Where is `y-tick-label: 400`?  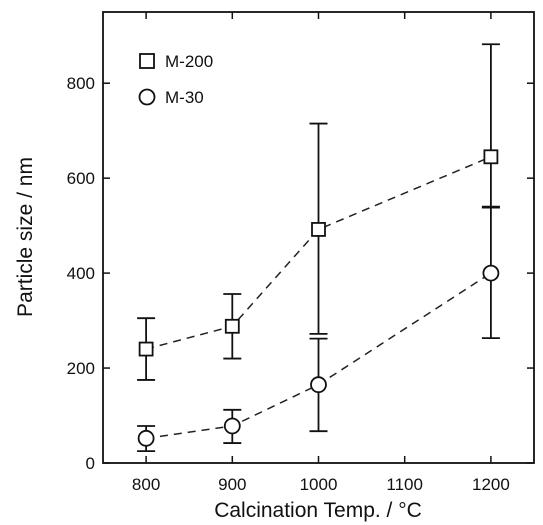
y-tick-label: 400 is located at coordinates (81, 273).